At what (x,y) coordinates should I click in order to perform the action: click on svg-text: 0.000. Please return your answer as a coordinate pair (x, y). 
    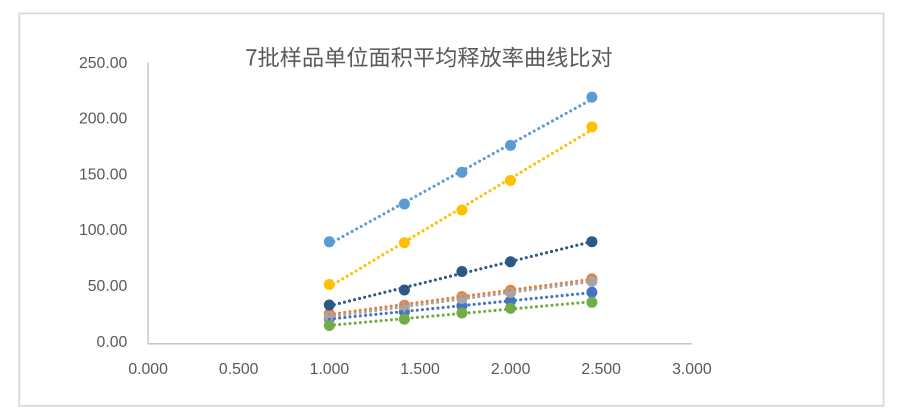
    Looking at the image, I should click on (148, 369).